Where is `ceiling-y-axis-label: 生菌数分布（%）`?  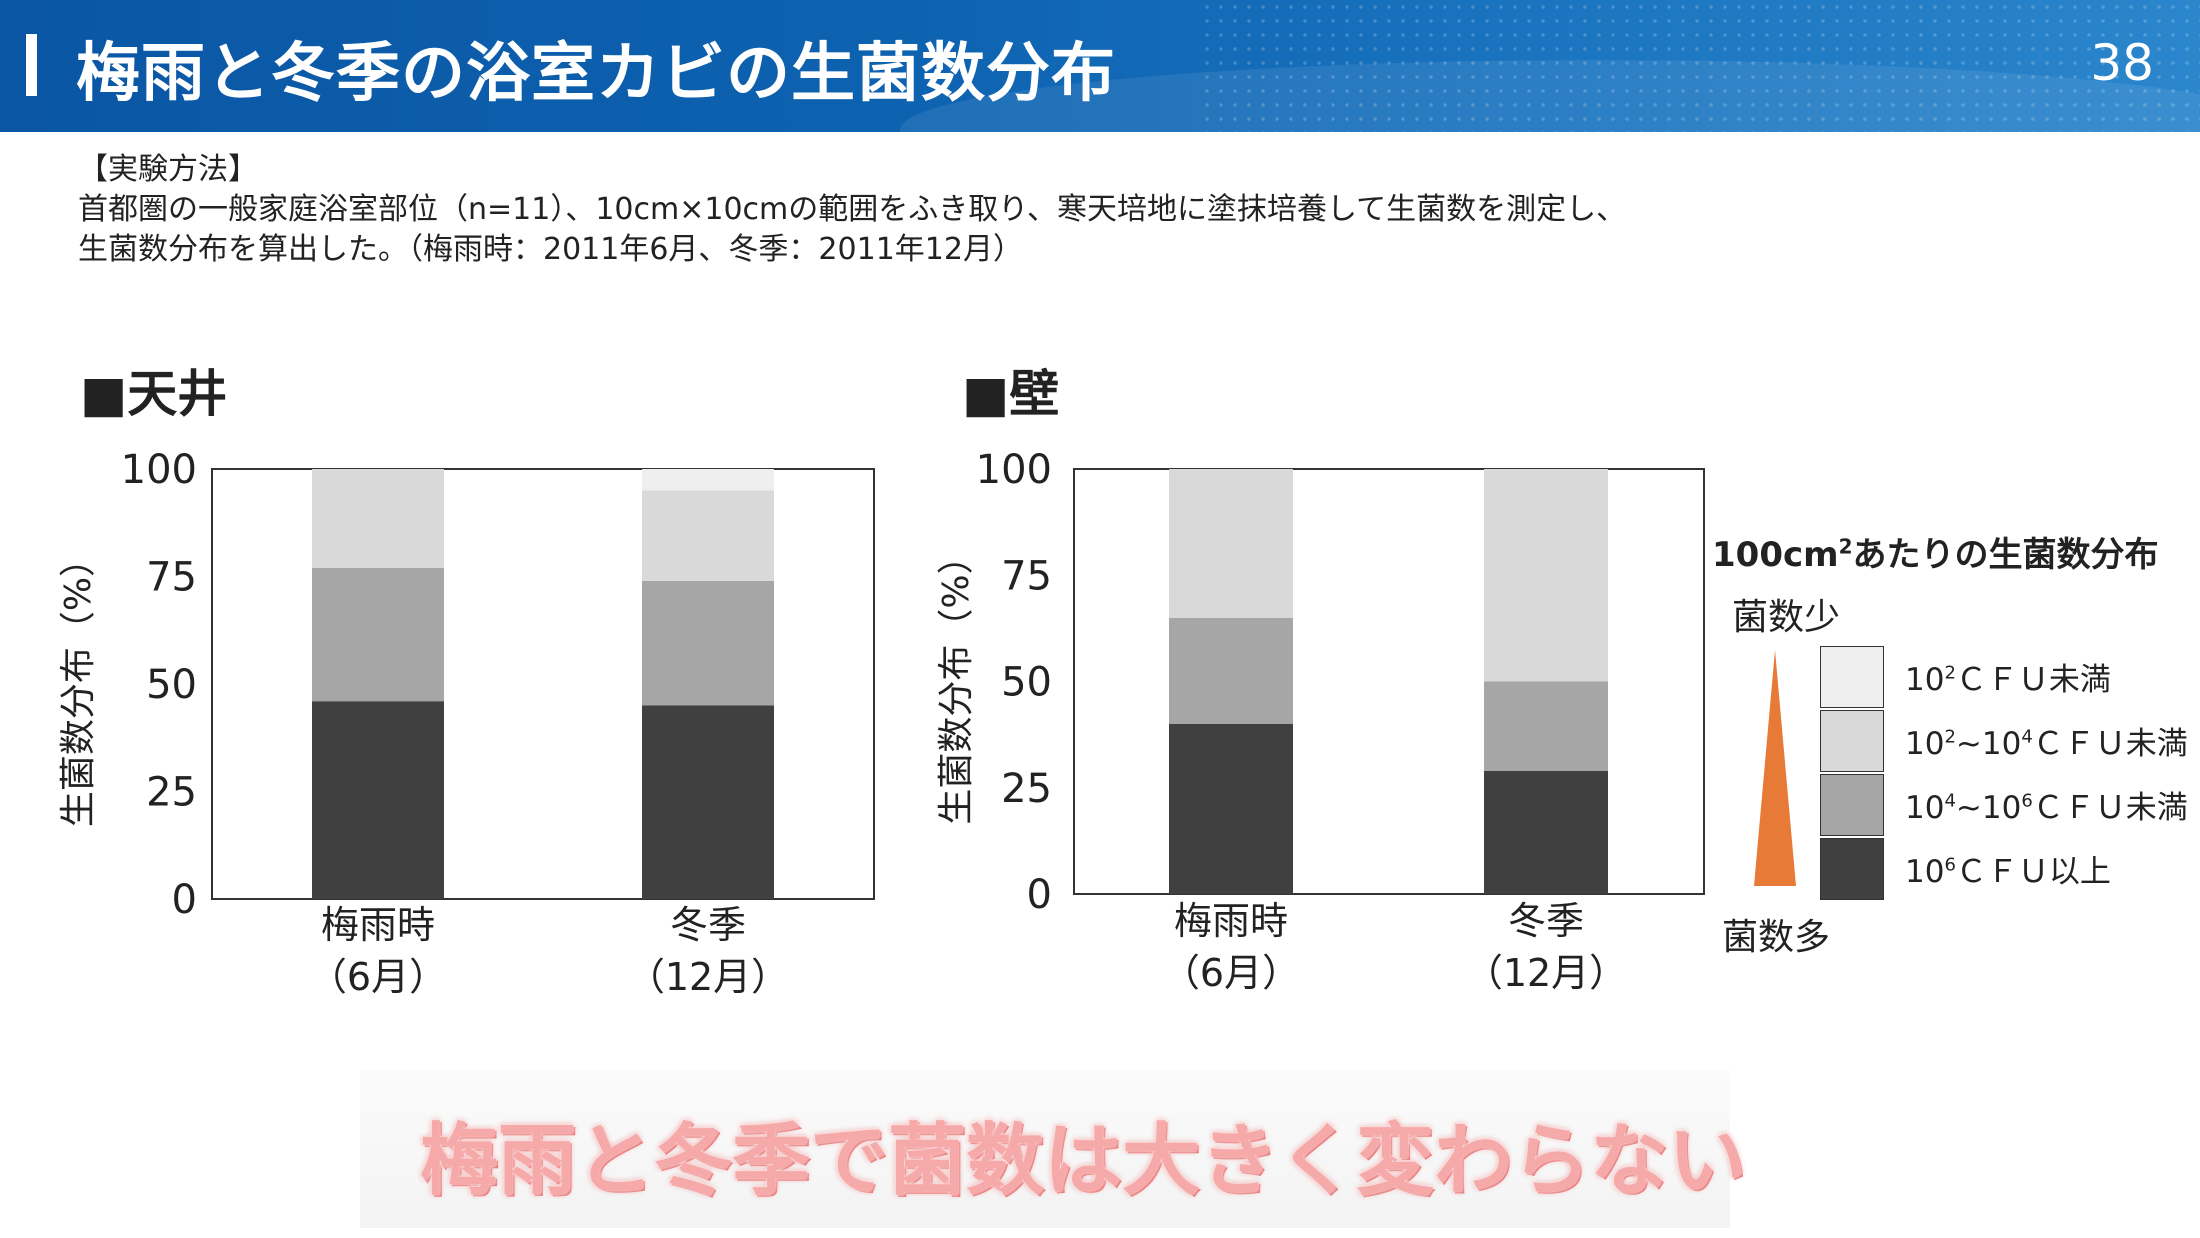
ceiling-y-axis-label: 生菌数分布（%） is located at coordinates (78, 684).